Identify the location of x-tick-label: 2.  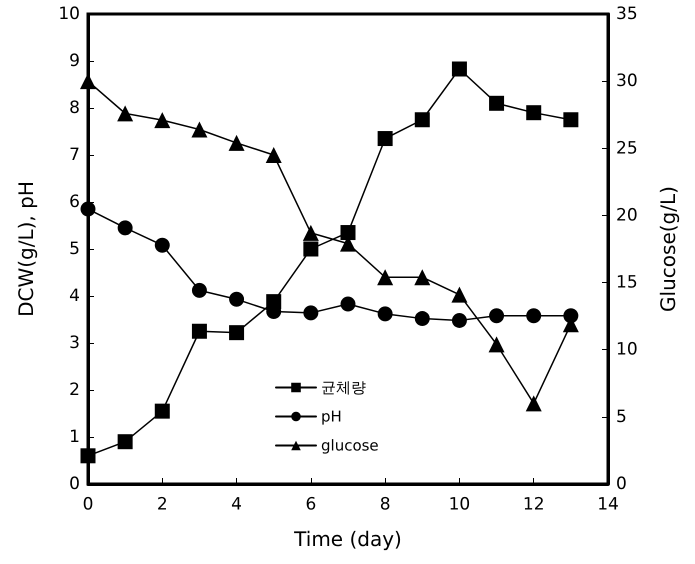
(162, 504).